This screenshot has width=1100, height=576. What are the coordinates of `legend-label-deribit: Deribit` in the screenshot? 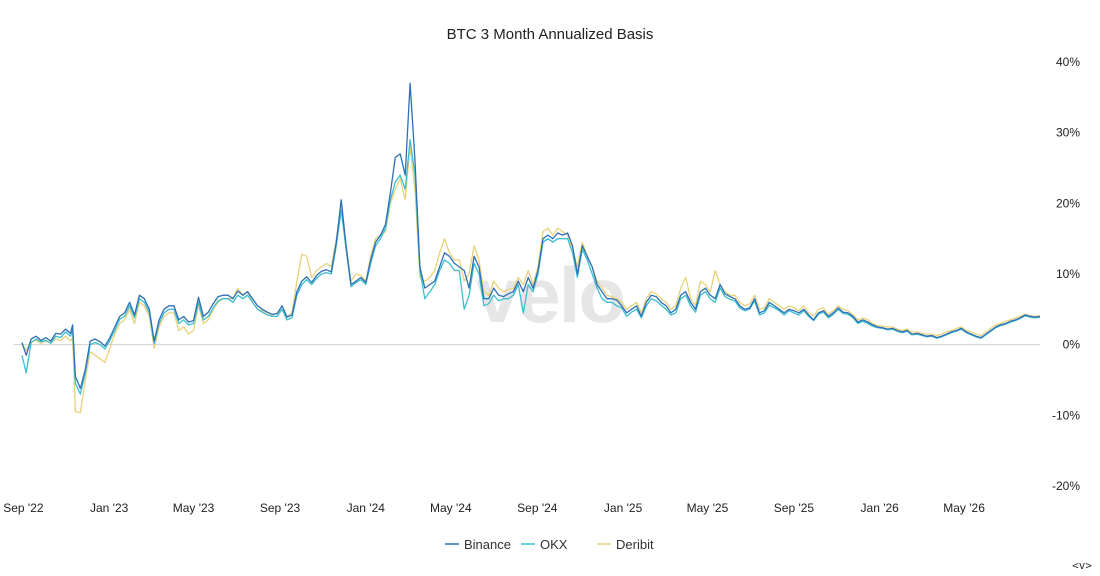 It's located at (635, 544).